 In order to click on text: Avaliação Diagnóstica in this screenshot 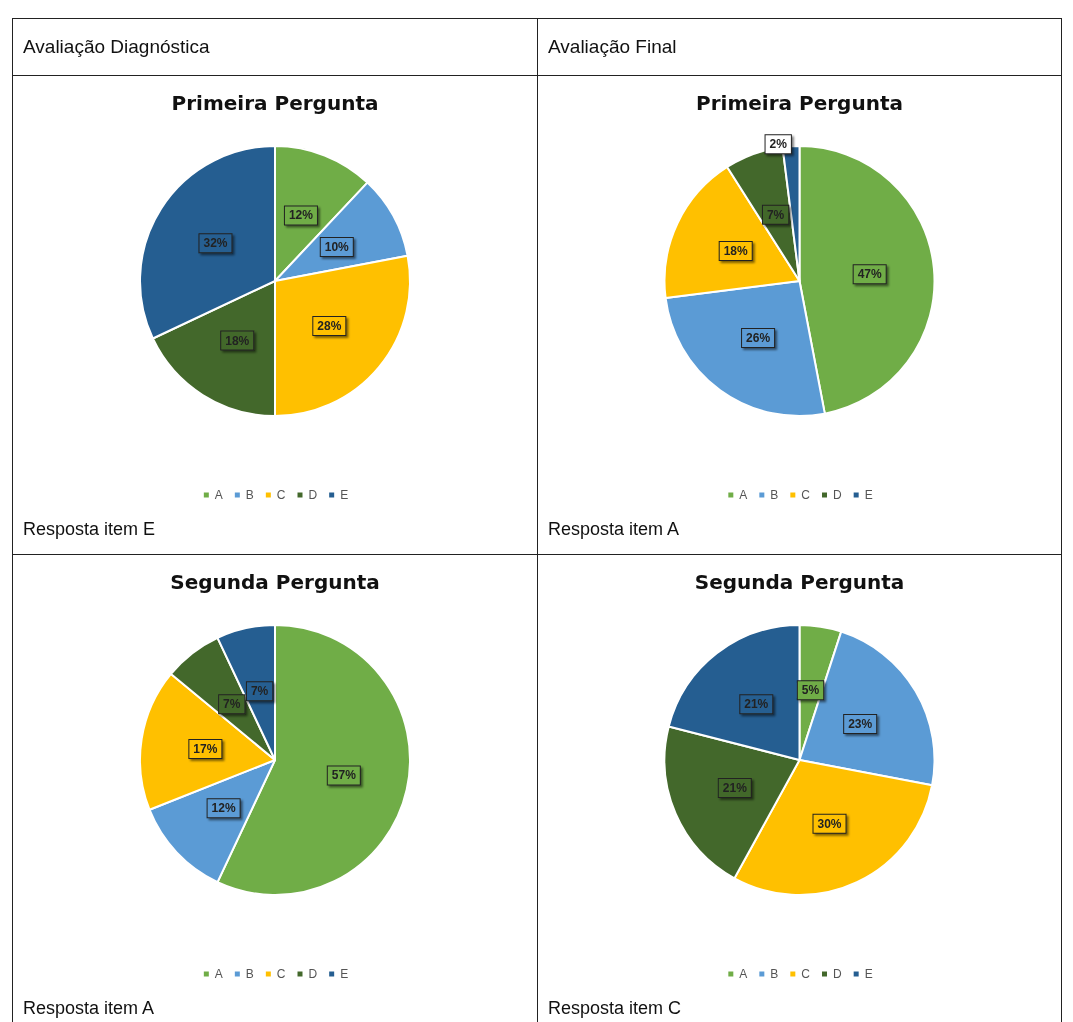, I will do `click(275, 47)`.